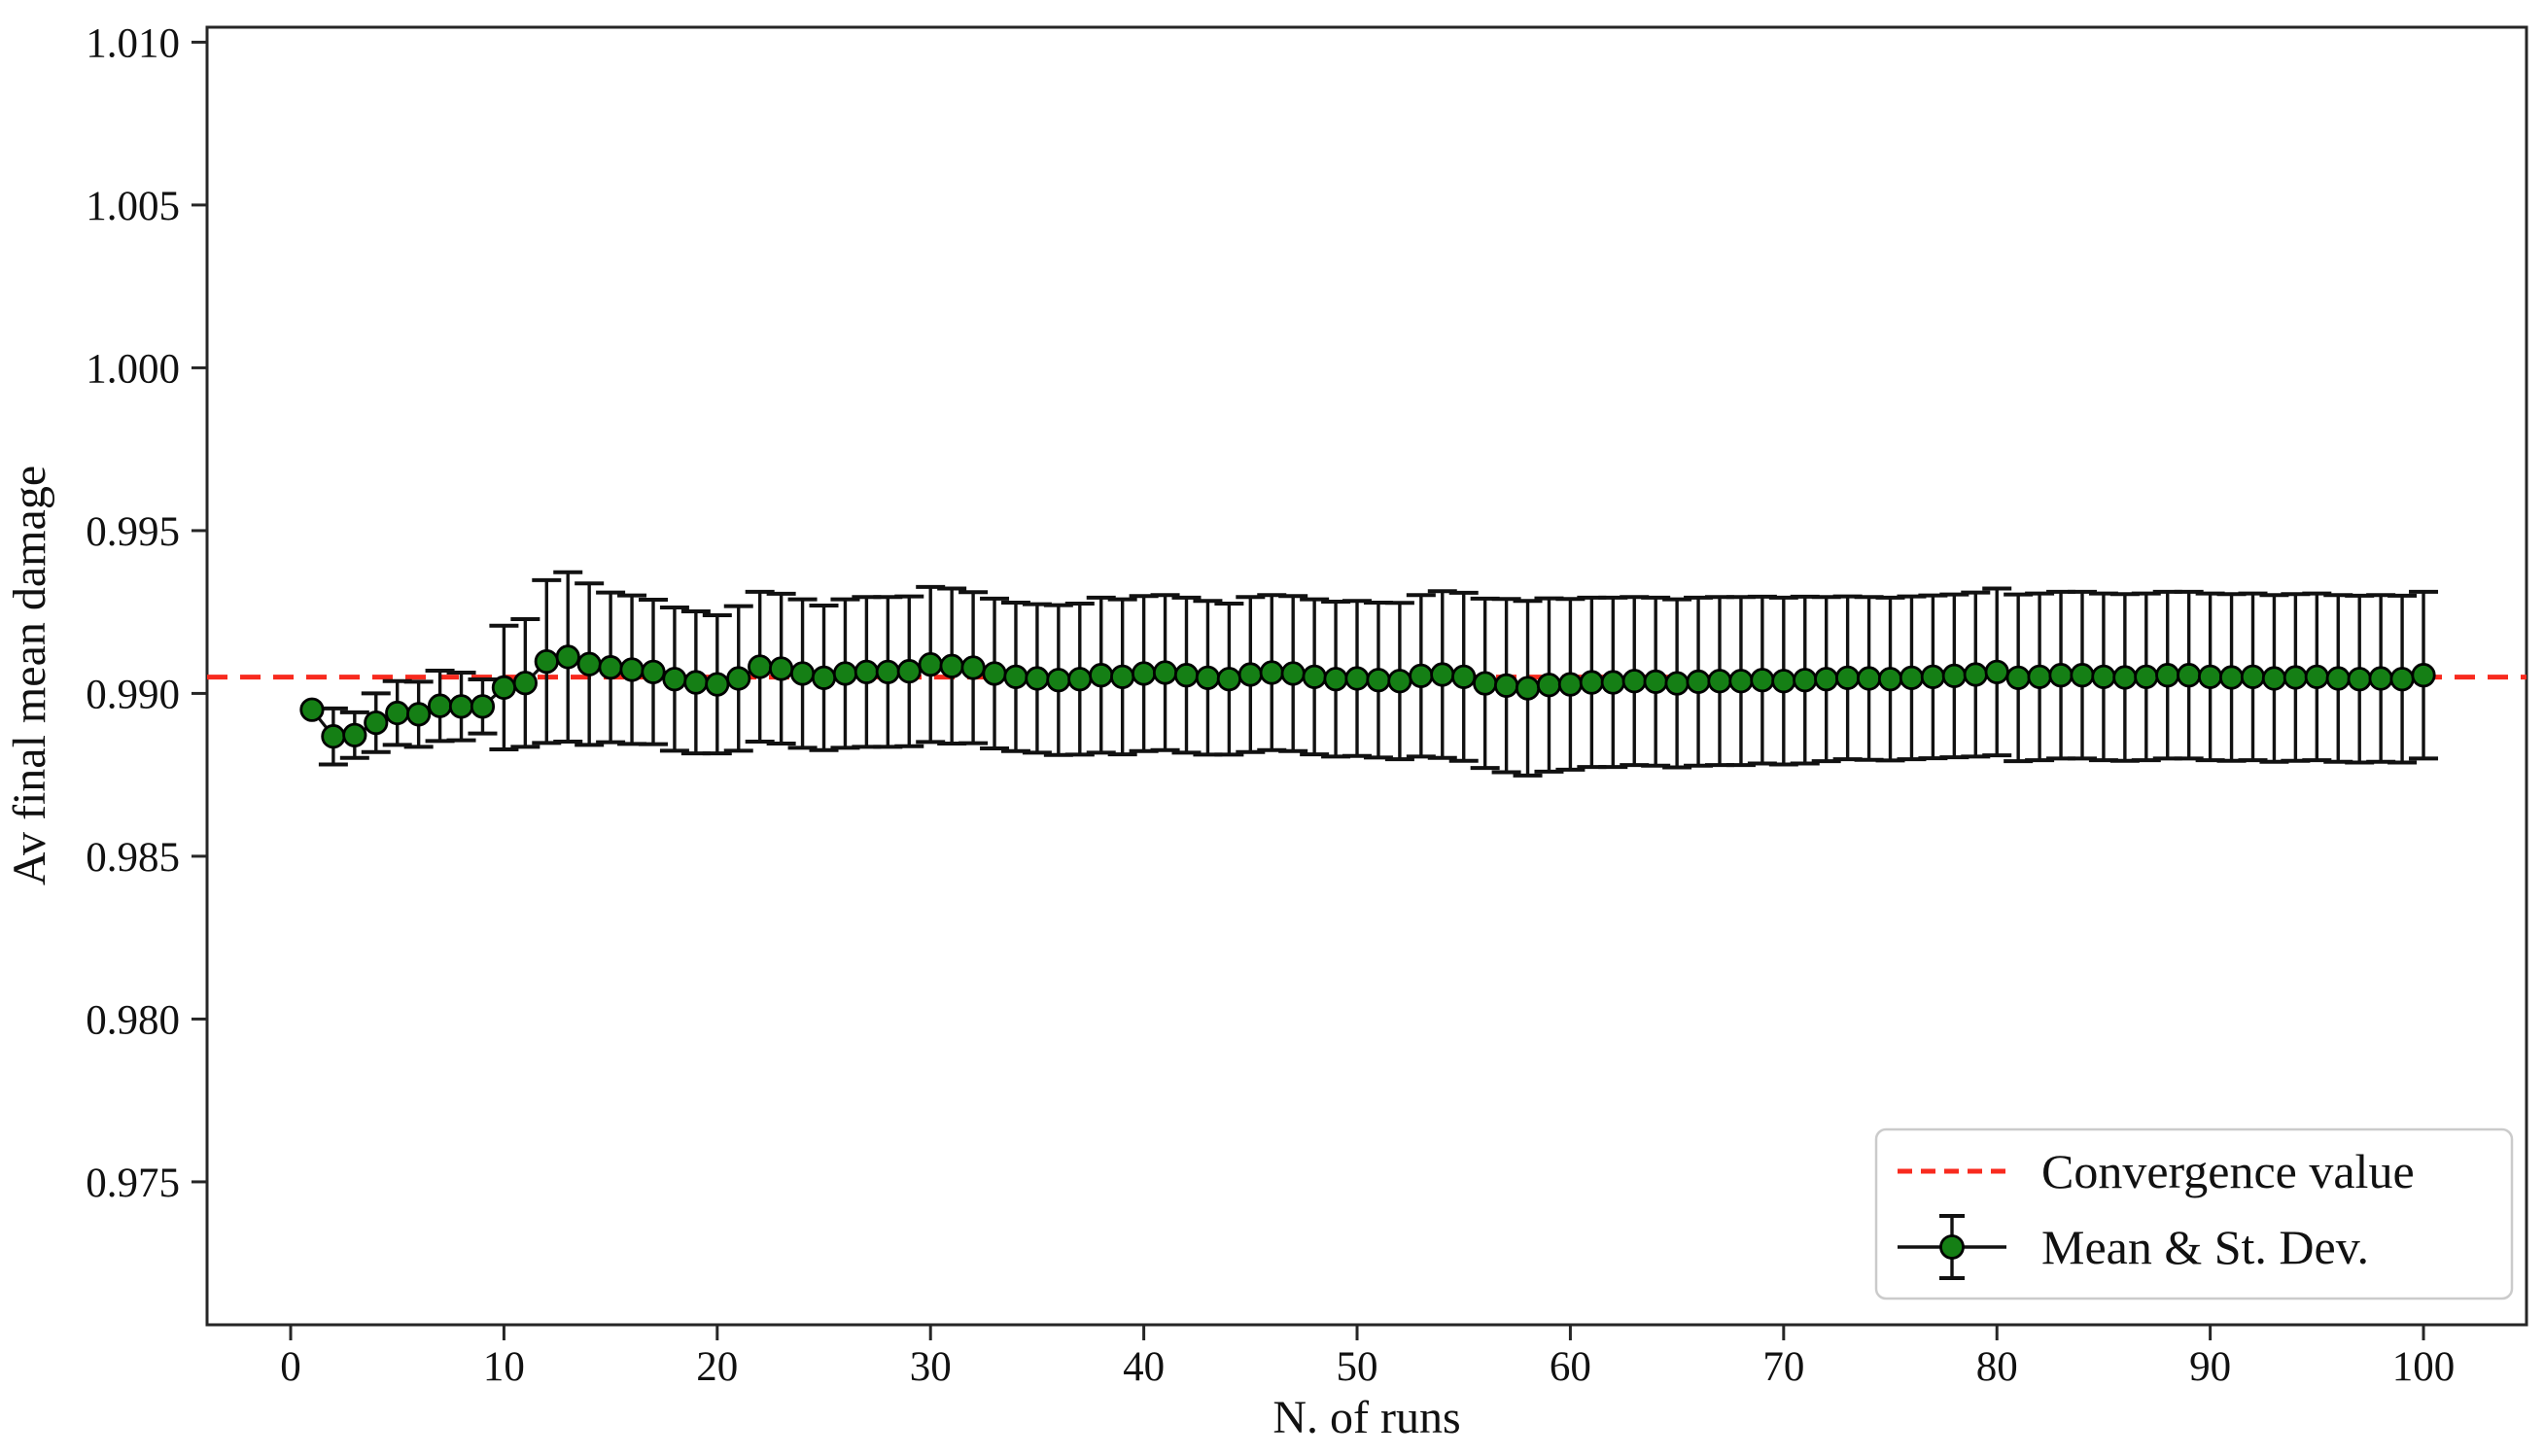 The height and width of the screenshot is (1456, 2544). What do you see at coordinates (717, 1367) in the screenshot?
I see `x-tick-label: 20` at bounding box center [717, 1367].